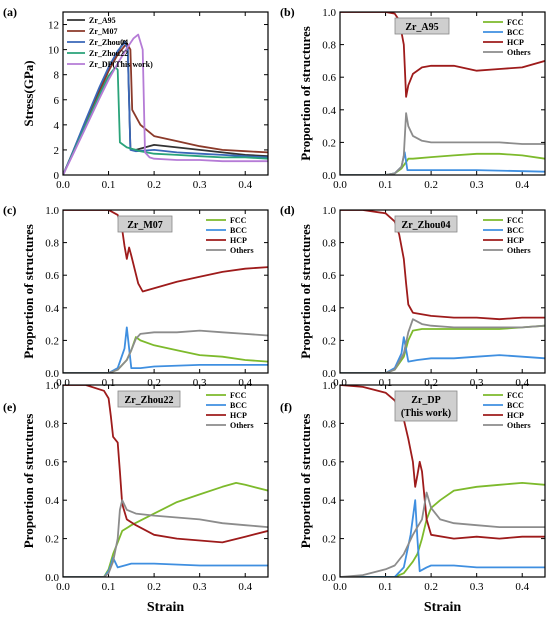 This screenshot has width=550, height=617. I want to click on badge-text: Zr_Zhou04, so click(426, 225).